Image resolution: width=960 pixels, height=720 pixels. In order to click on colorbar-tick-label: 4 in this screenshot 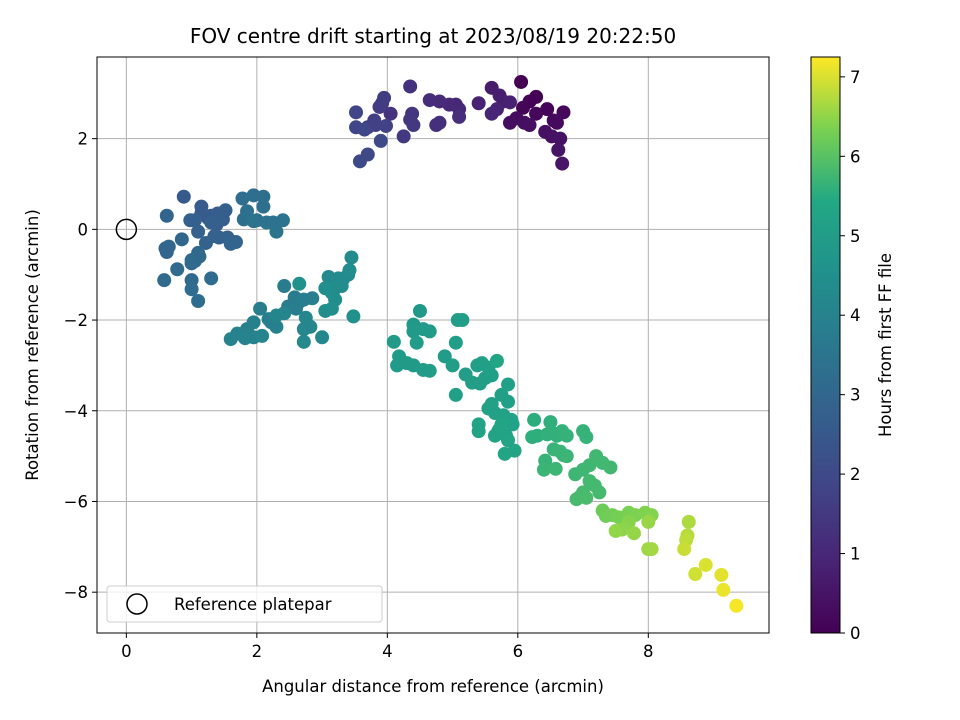, I will do `click(855, 315)`.